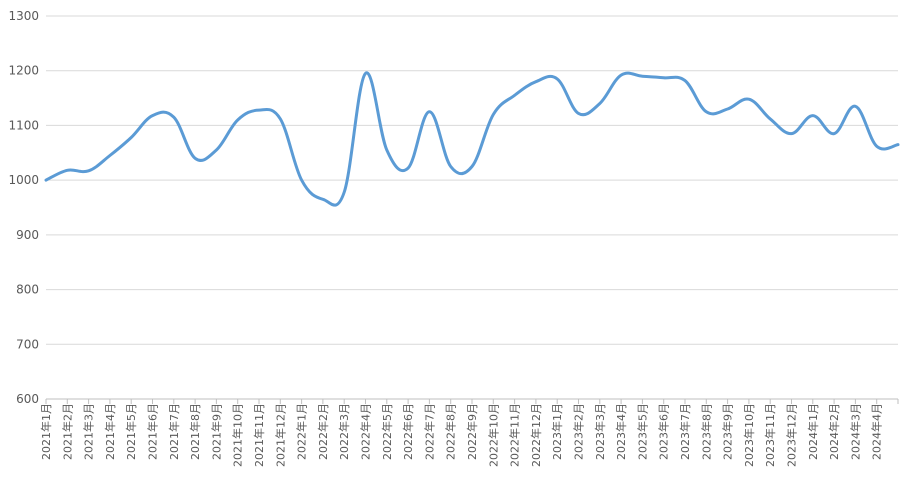 Image resolution: width=915 pixels, height=488 pixels. What do you see at coordinates (131, 431) in the screenshot?
I see `x-tick-label: 2021年5月` at bounding box center [131, 431].